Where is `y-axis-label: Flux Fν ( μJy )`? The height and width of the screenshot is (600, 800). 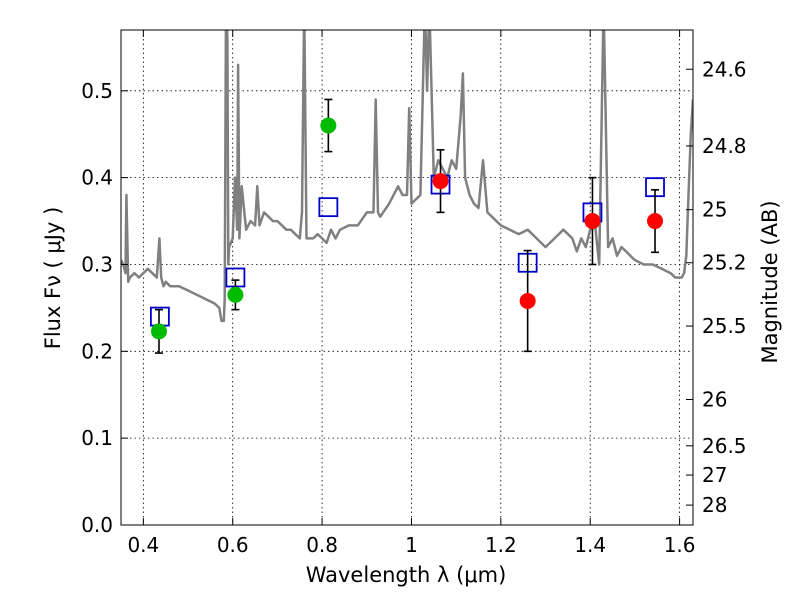
y-axis-label: Flux Fν ( μJy ) is located at coordinates (53, 278).